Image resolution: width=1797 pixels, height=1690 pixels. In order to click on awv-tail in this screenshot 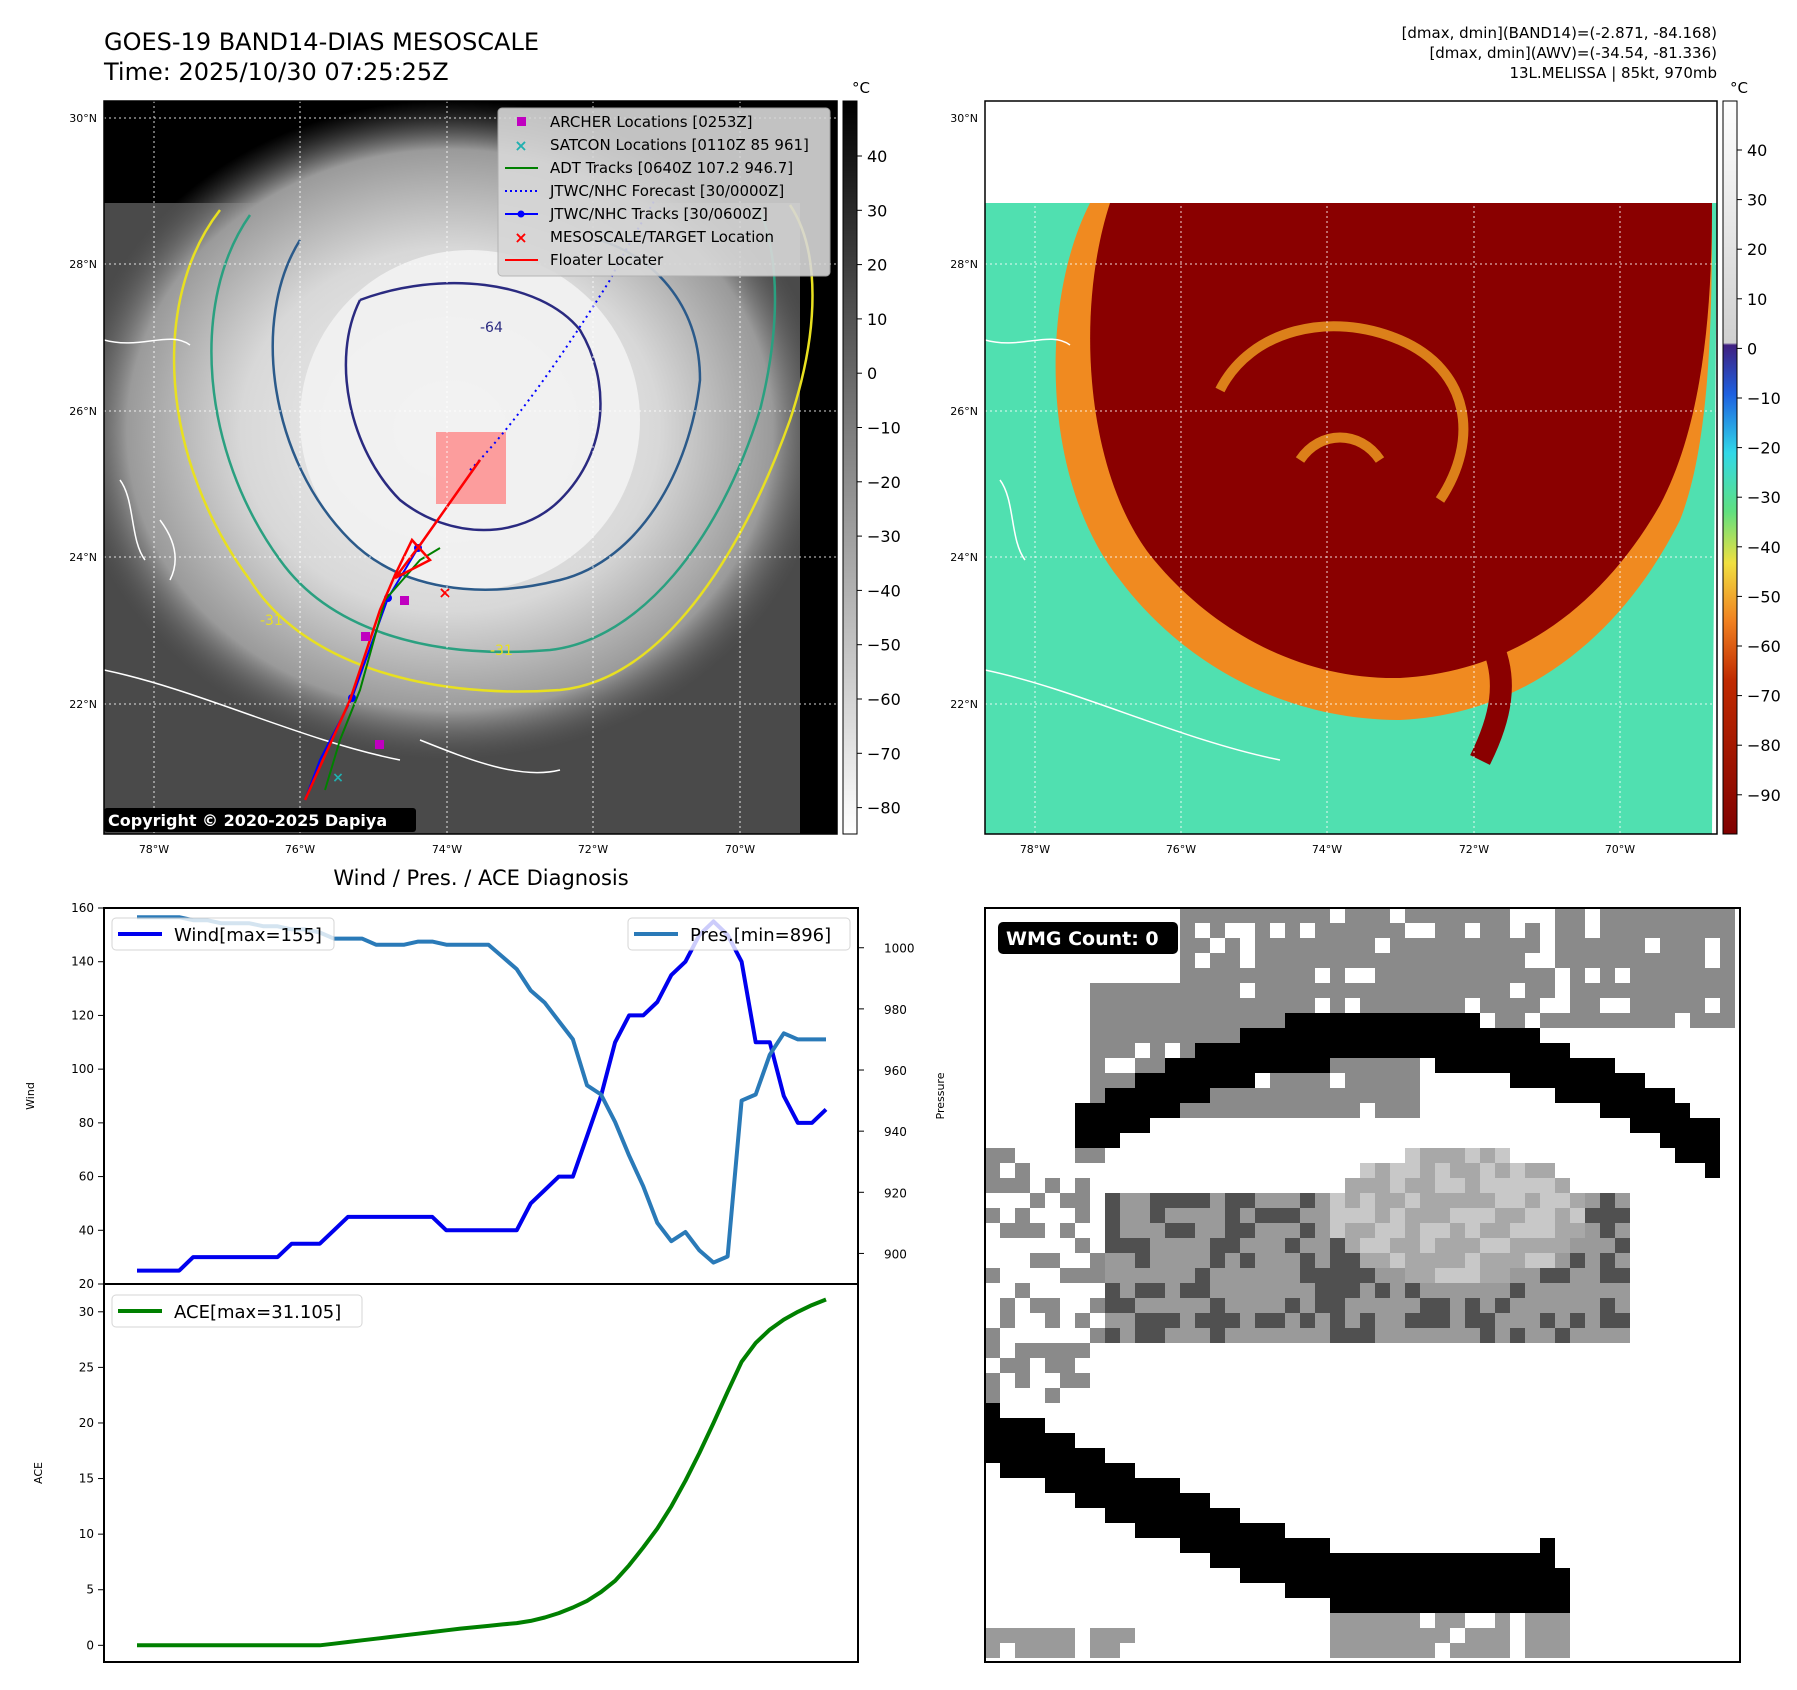, I will do `click(1491, 700)`.